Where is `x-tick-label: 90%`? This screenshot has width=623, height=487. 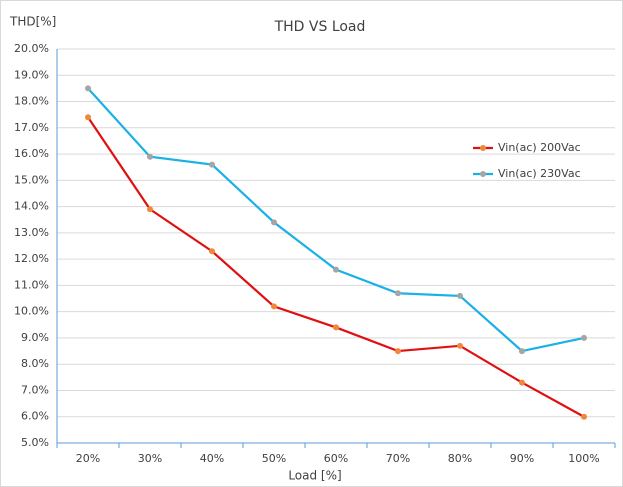
x-tick-label: 90% is located at coordinates (522, 458).